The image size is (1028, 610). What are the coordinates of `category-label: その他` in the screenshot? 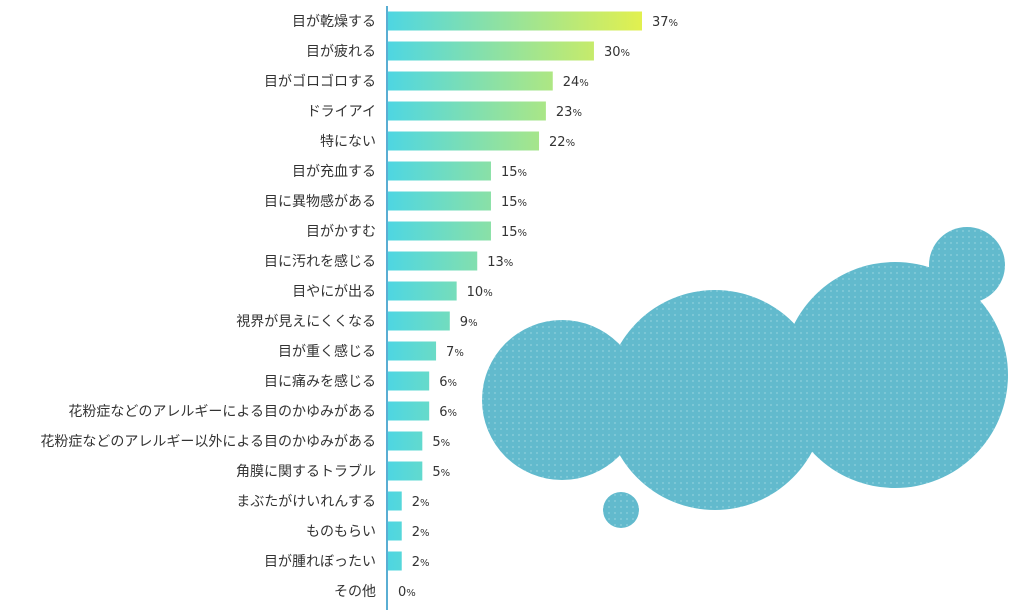 It's located at (355, 592).